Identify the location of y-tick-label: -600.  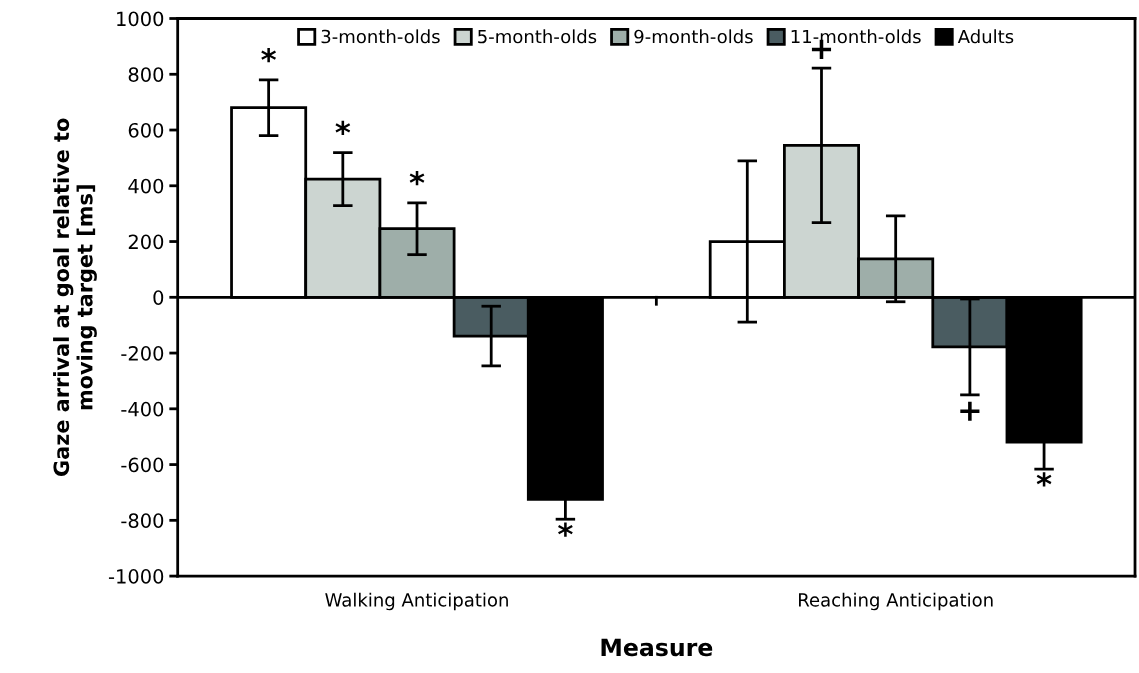
(142, 465).